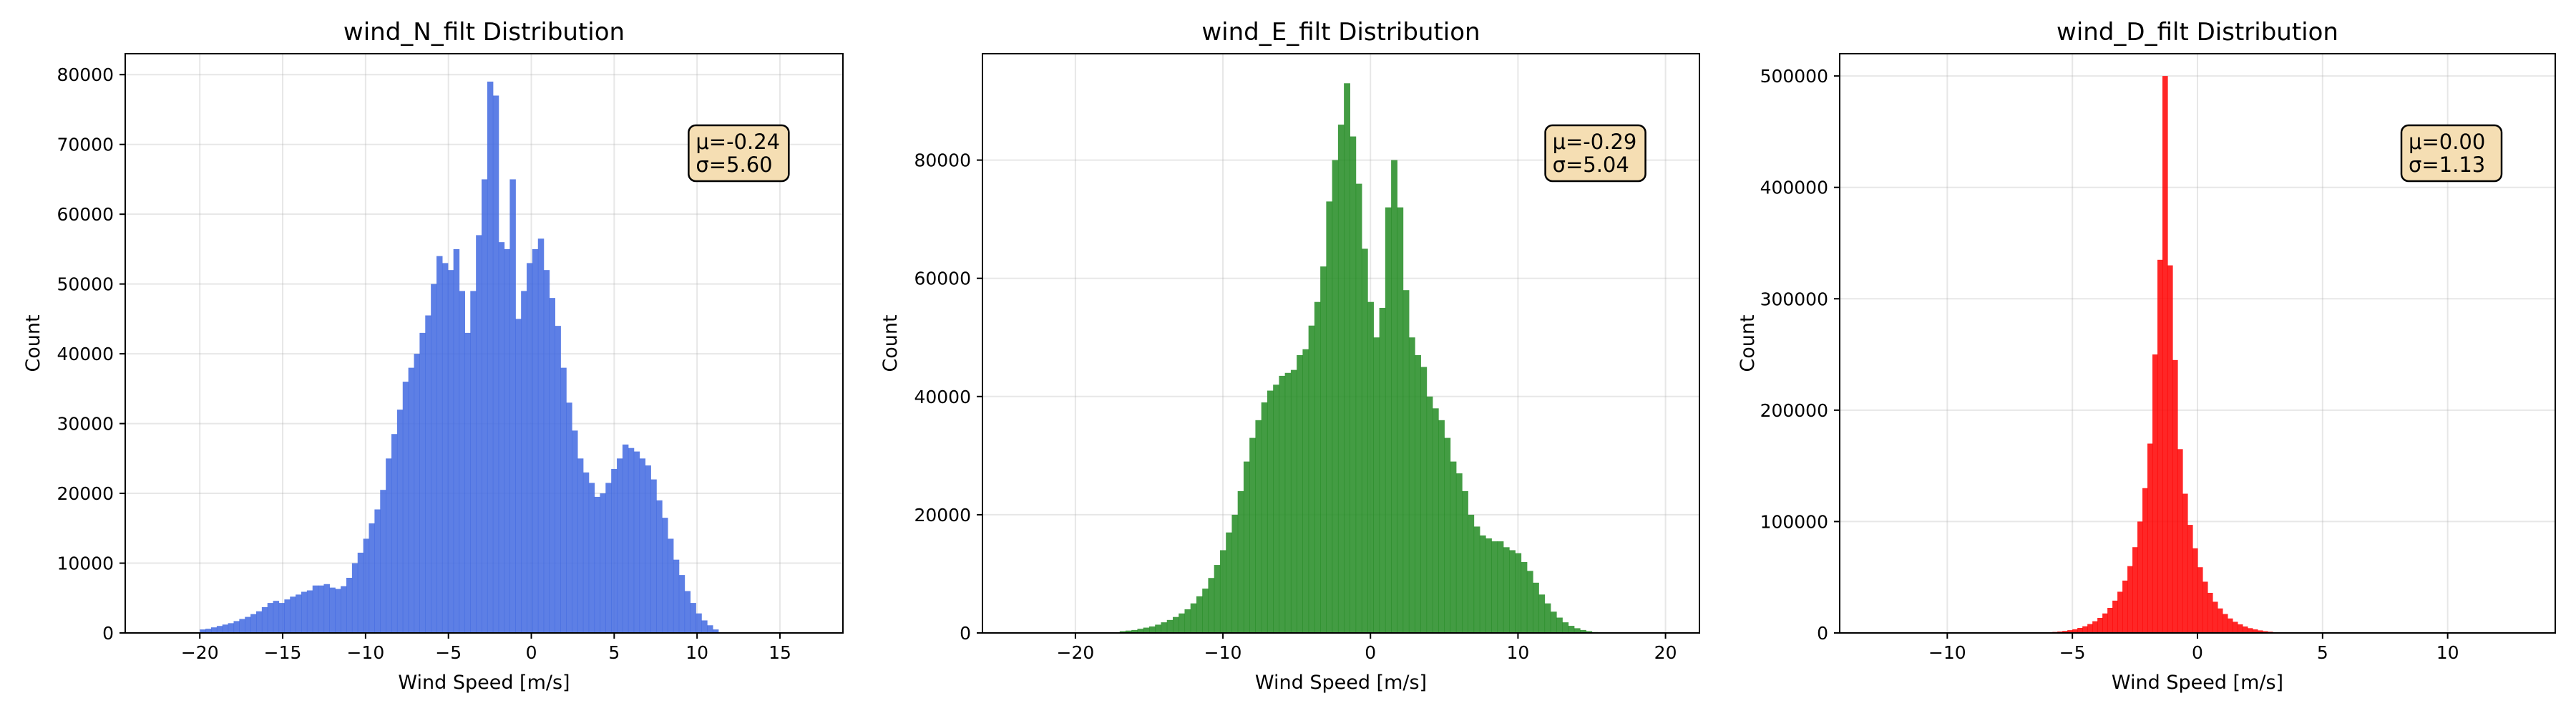  Describe the element at coordinates (942, 278) in the screenshot. I see `y-tick-label: 60000` at that location.